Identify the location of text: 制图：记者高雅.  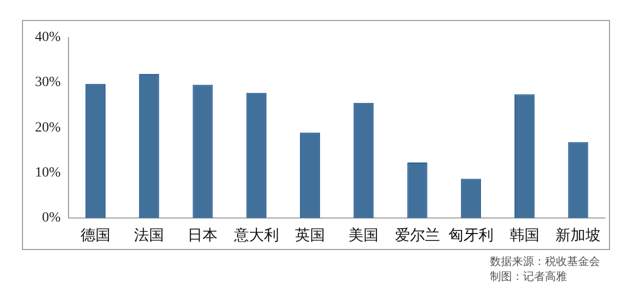
(529, 276).